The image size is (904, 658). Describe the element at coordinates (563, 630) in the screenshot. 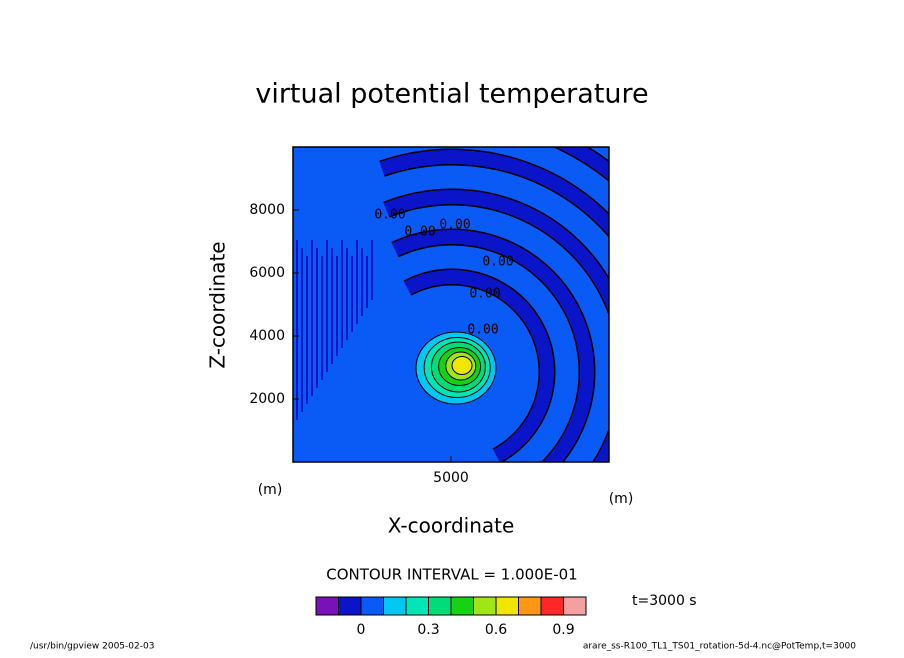

I see `colorbar-tick-label: 0.9` at that location.